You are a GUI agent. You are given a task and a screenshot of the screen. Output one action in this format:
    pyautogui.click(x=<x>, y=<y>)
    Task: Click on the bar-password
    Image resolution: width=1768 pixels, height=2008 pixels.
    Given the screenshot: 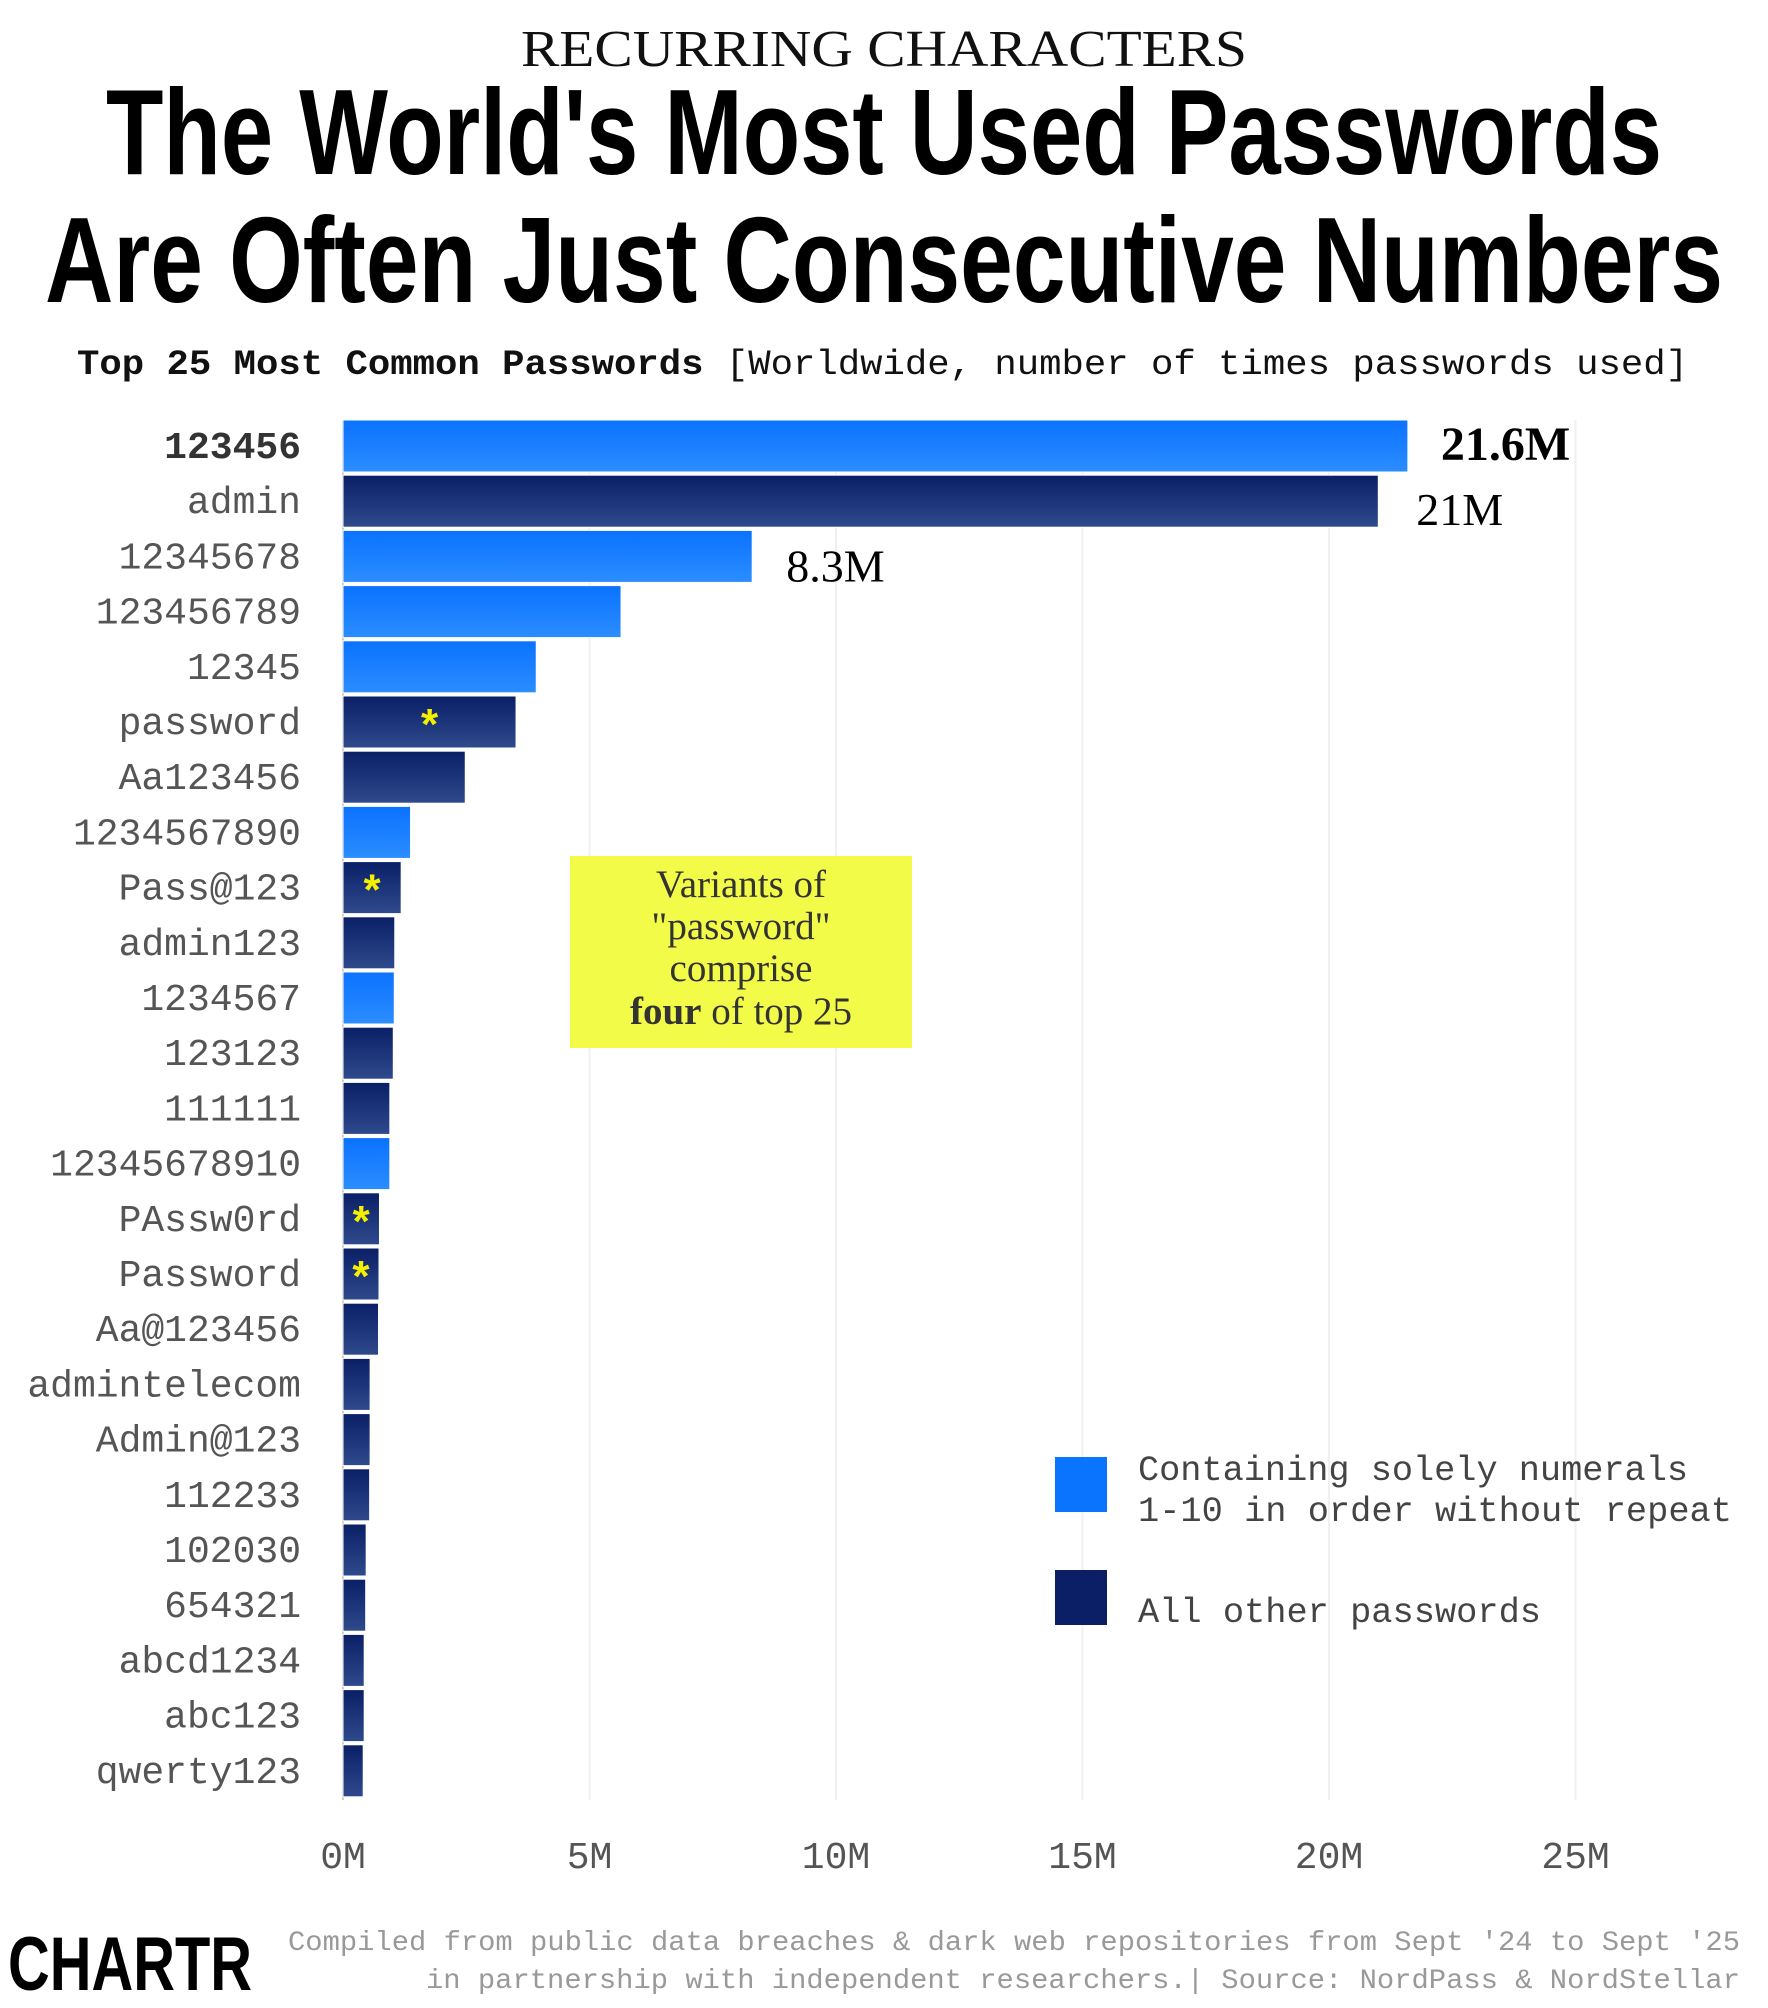 What is the action you would take?
    pyautogui.click(x=429, y=722)
    